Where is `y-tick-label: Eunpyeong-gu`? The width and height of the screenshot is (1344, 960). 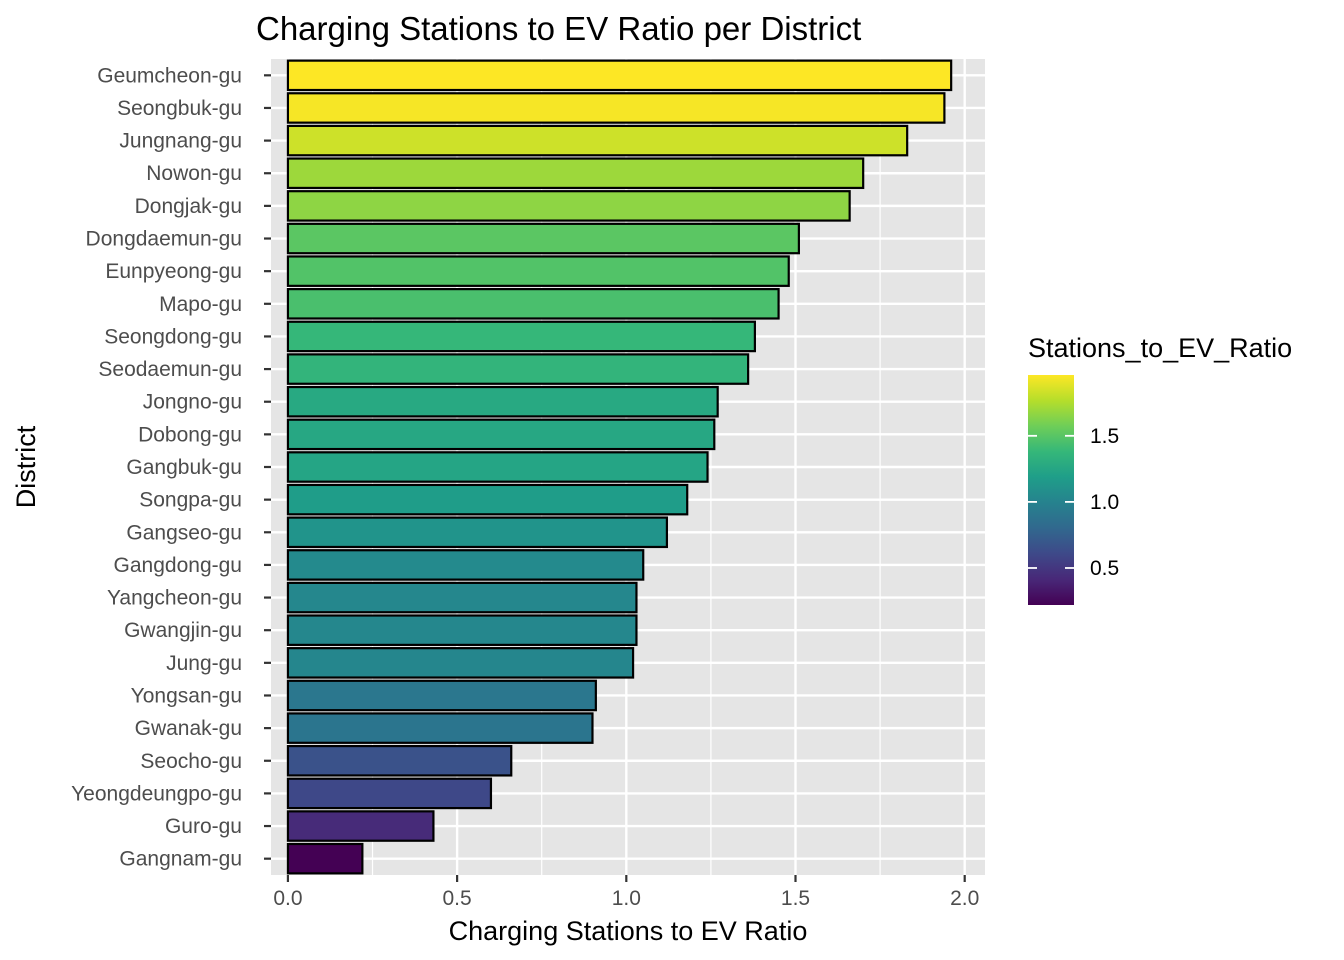
y-tick-label: Eunpyeong-gu is located at coordinates (173, 271).